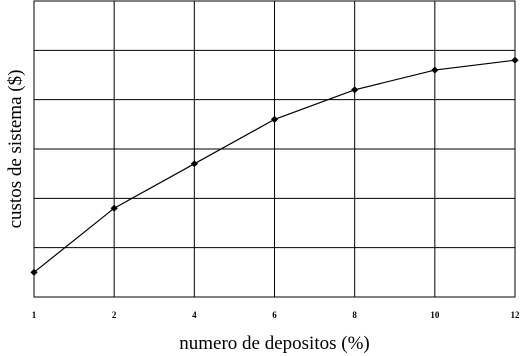  Describe the element at coordinates (114, 315) in the screenshot. I see `x-tick-label: 2` at that location.